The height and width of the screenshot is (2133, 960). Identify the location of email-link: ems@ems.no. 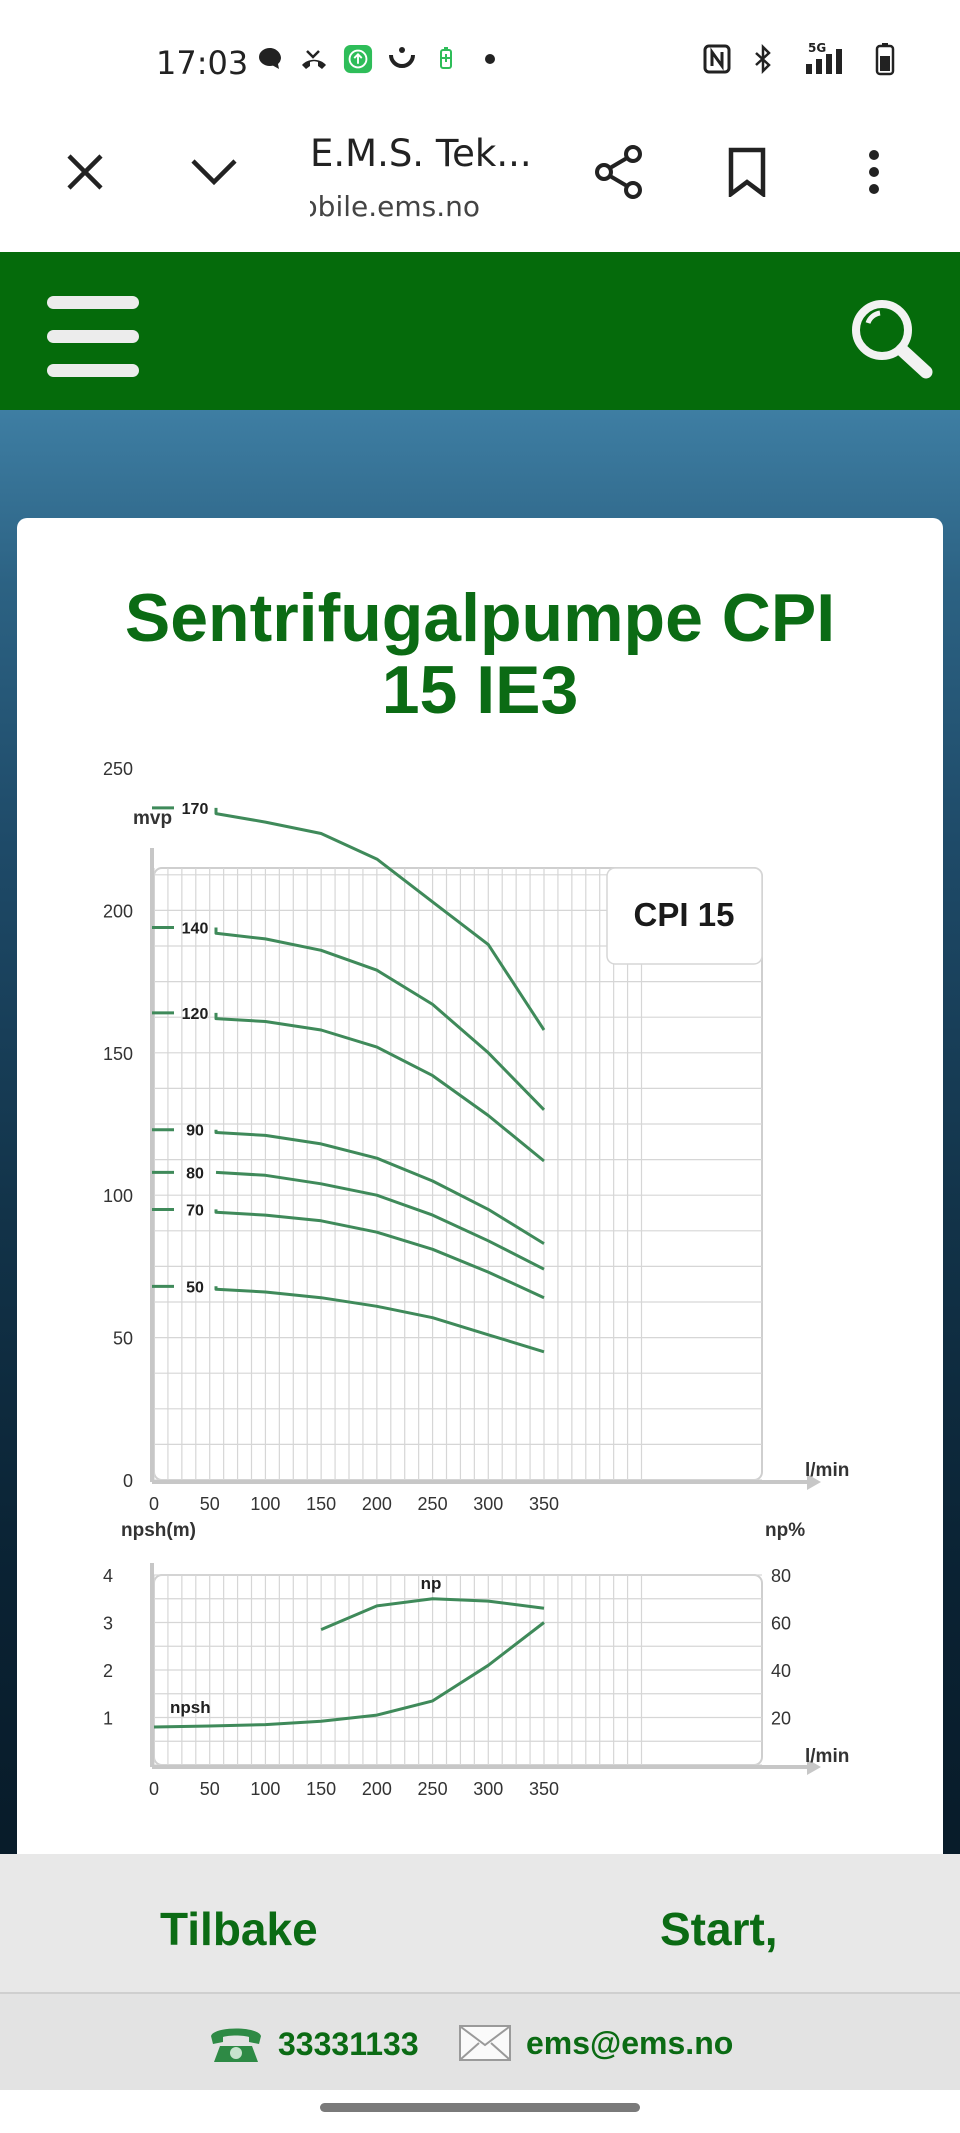
(595, 2043).